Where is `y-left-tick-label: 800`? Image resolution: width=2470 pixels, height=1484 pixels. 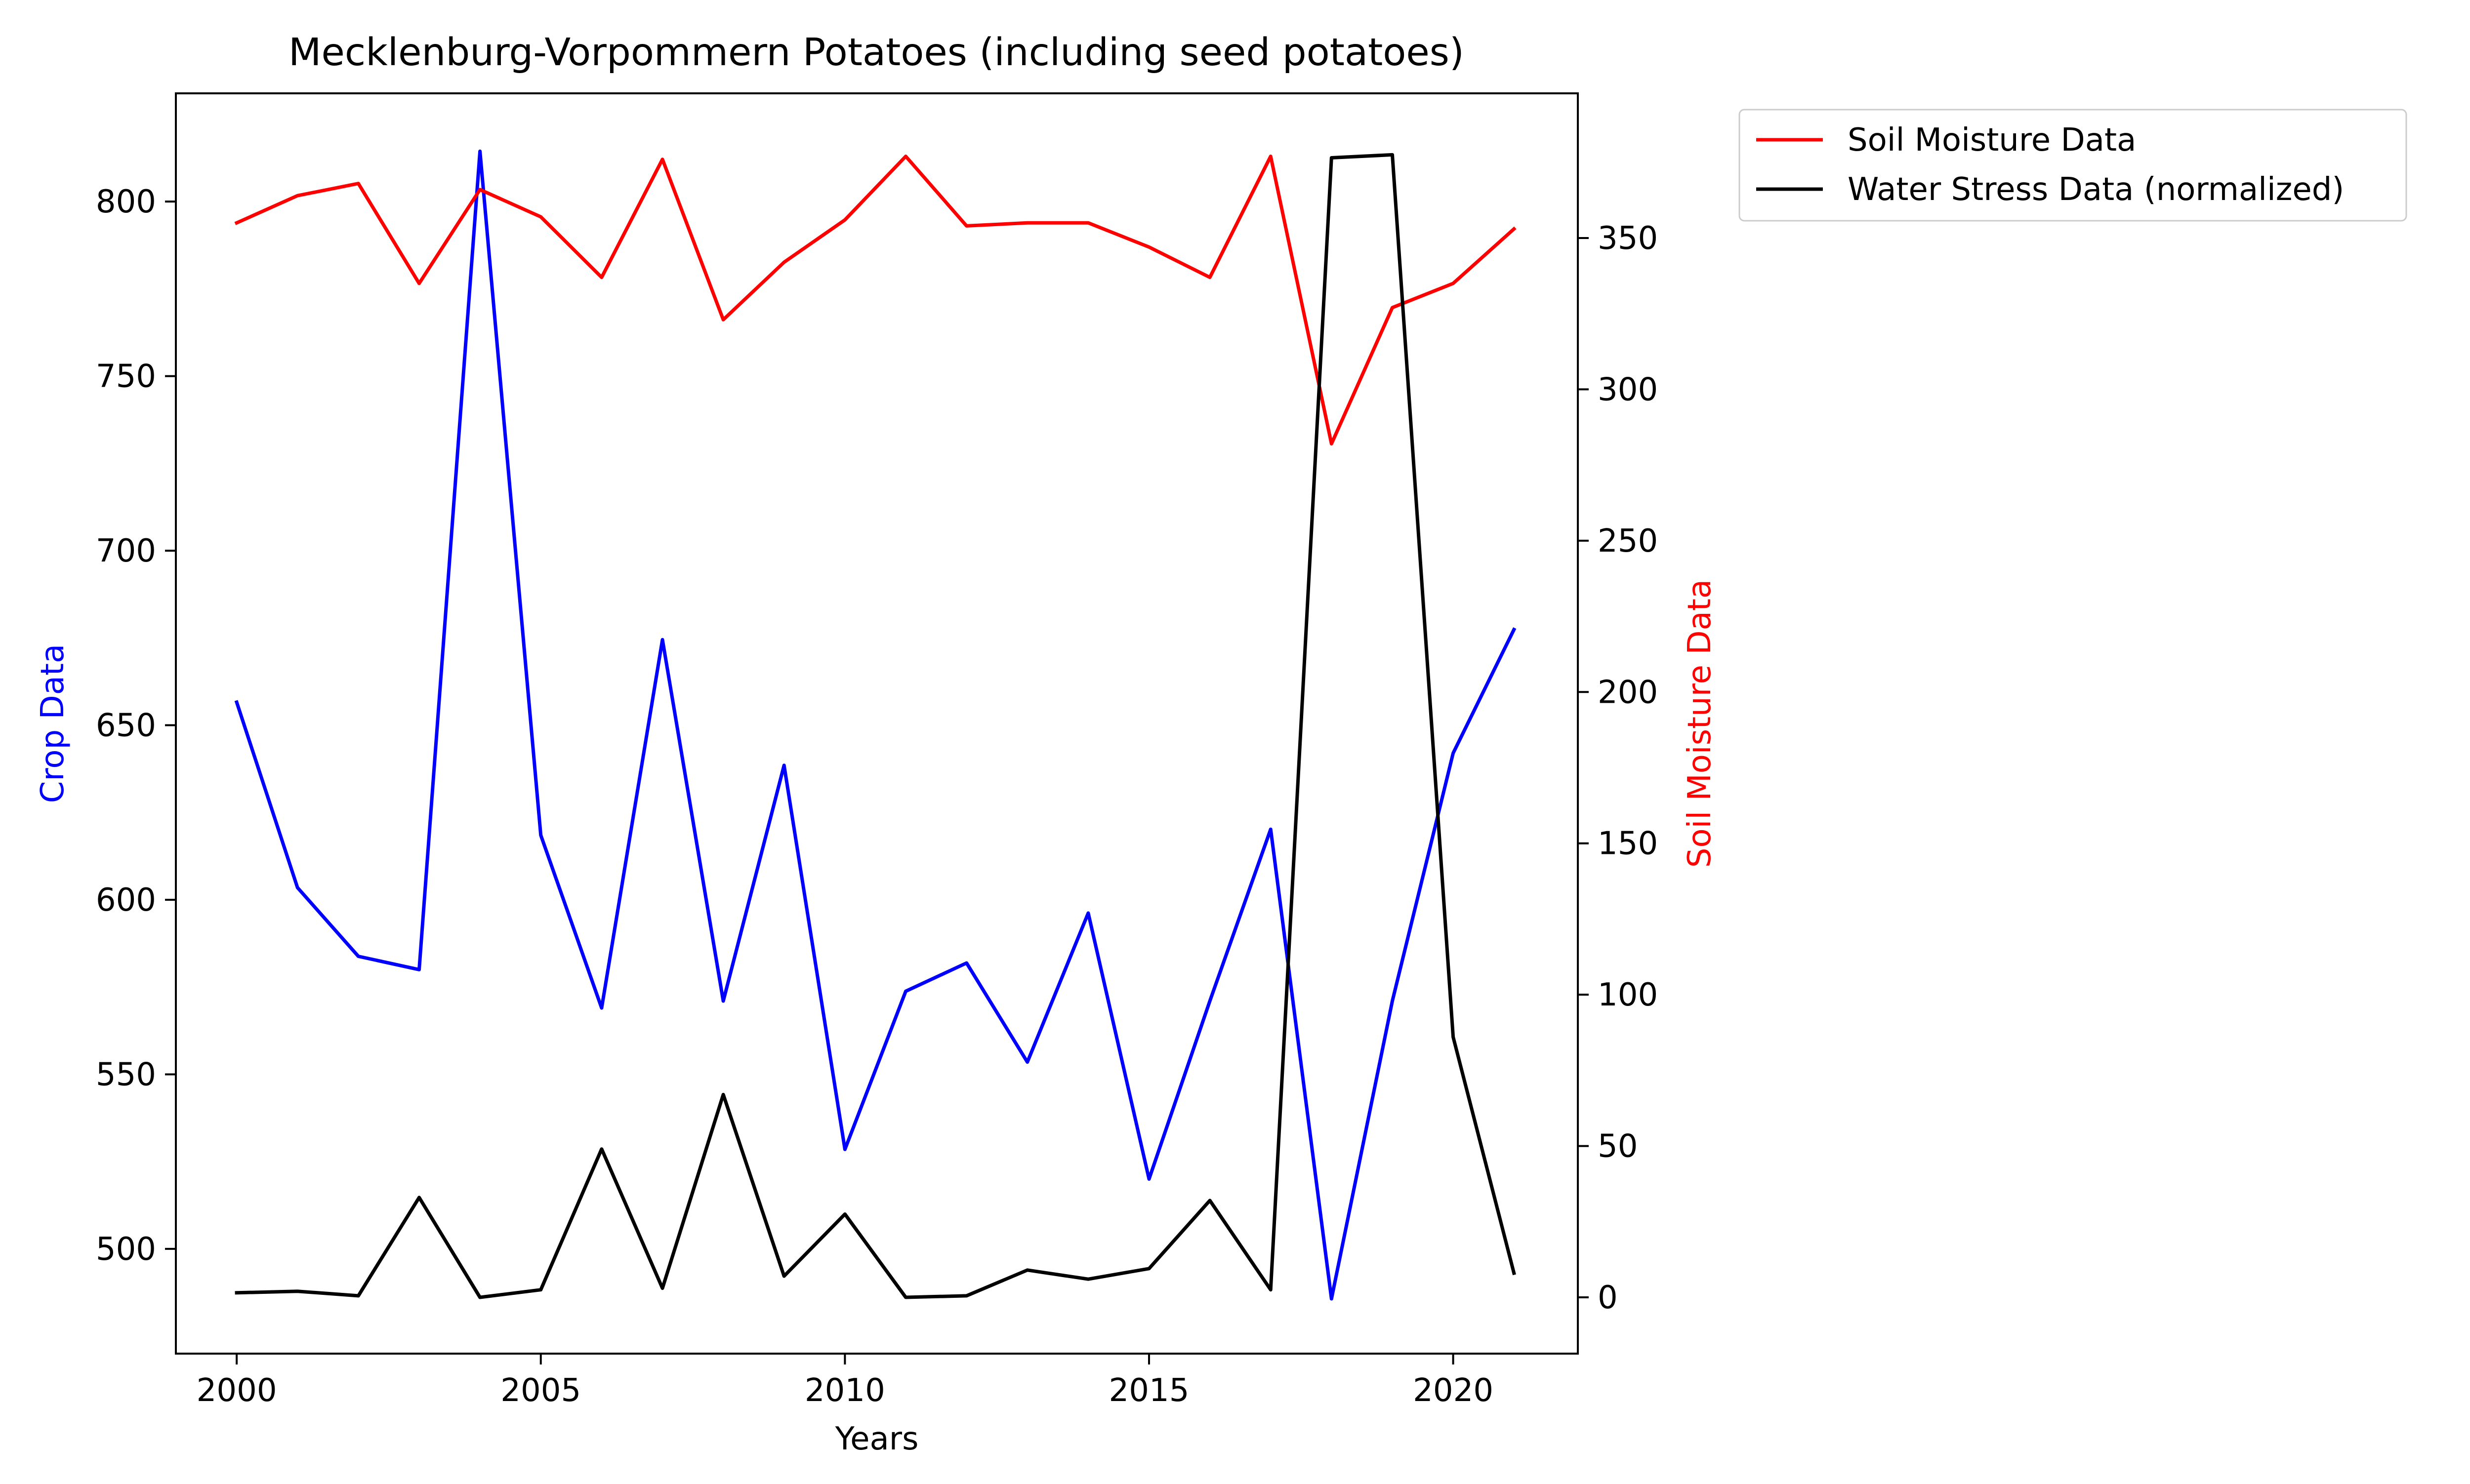 y-left-tick-label: 800 is located at coordinates (126, 202).